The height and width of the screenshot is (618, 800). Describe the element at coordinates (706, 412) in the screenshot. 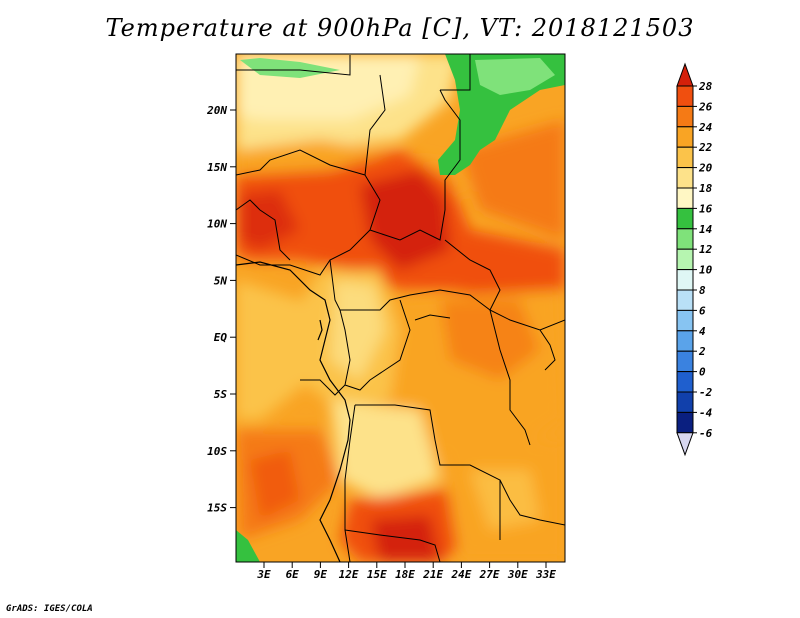

I see `colorbar-label: -4` at that location.